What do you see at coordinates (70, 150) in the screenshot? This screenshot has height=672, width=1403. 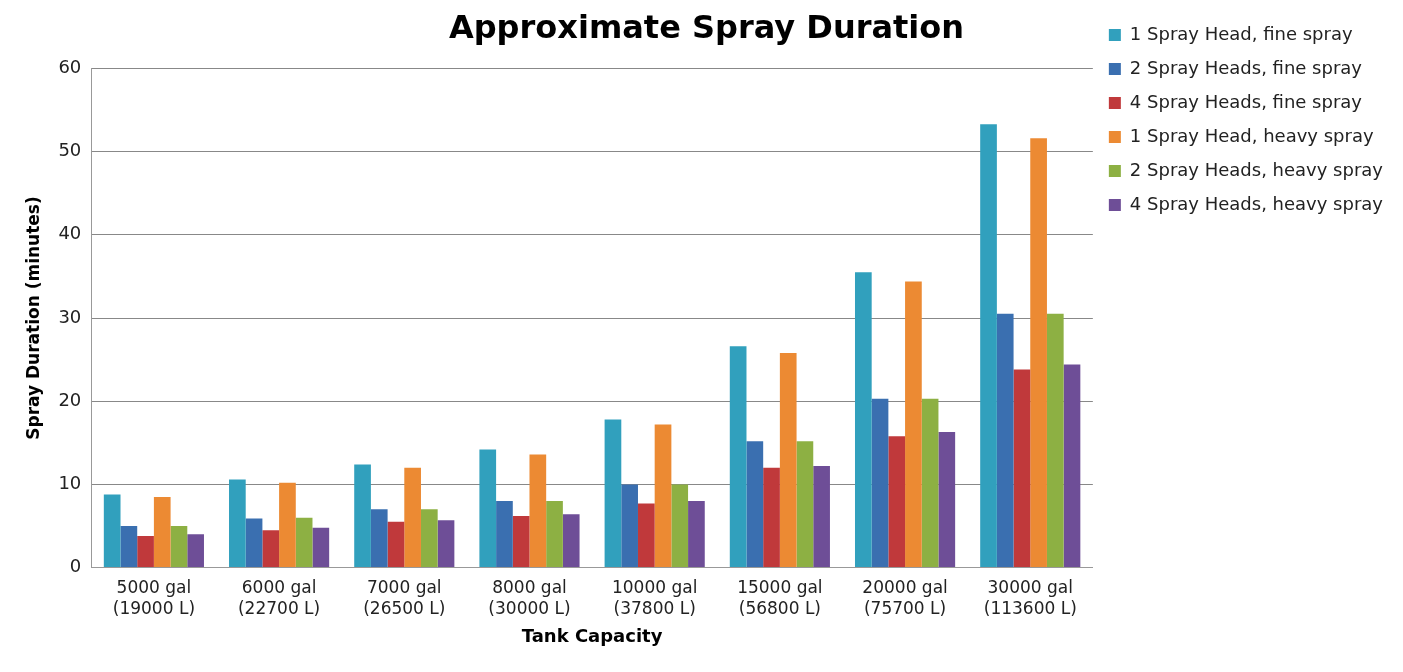 I see `y-tick-label: 50` at bounding box center [70, 150].